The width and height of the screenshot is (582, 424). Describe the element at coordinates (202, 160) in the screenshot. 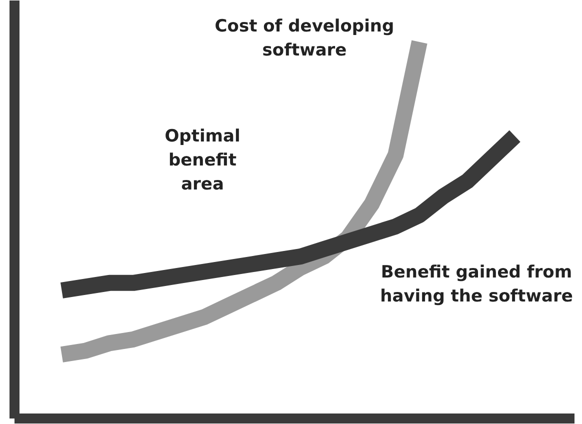

I see `annotation: Optimal benefit area` at that location.